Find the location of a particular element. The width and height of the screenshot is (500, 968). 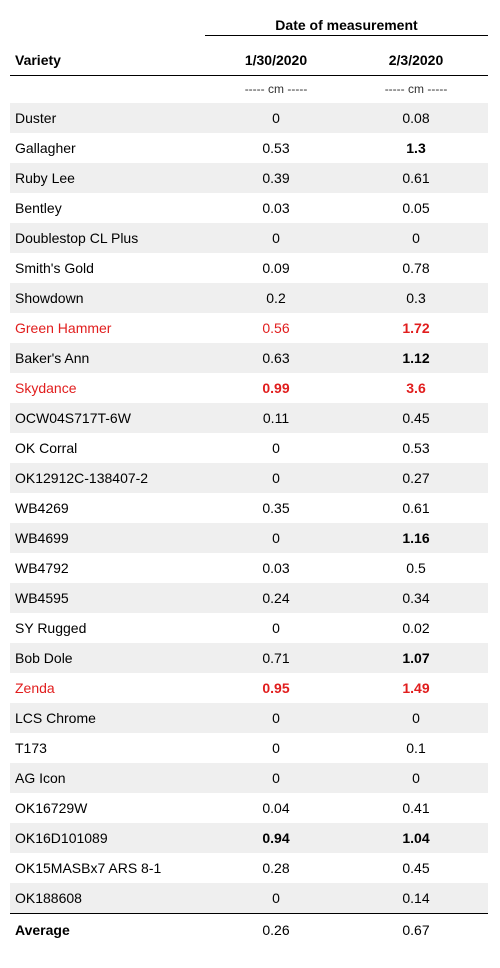

table-row: Green Hammer 0.56 1.72 is located at coordinates (249, 328).